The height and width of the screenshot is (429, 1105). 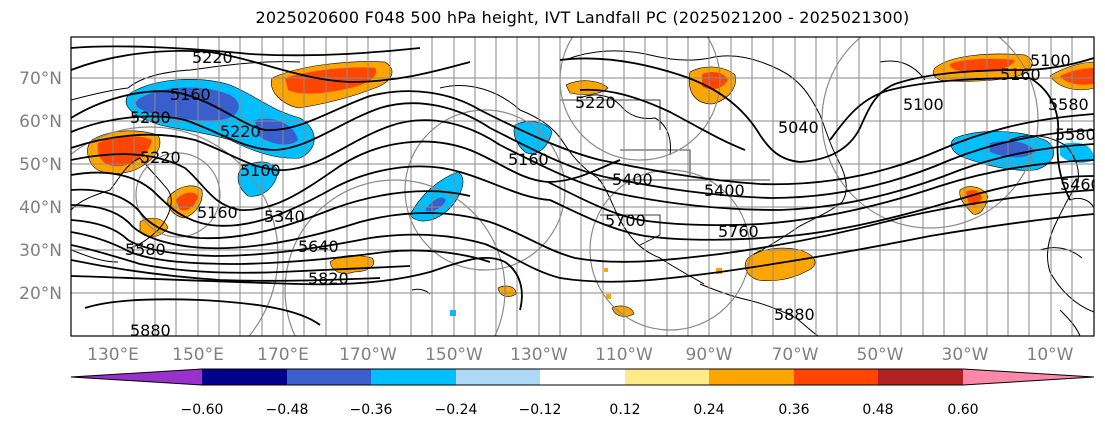 What do you see at coordinates (1050, 355) in the screenshot?
I see `lon-tick-label: 10°W` at bounding box center [1050, 355].